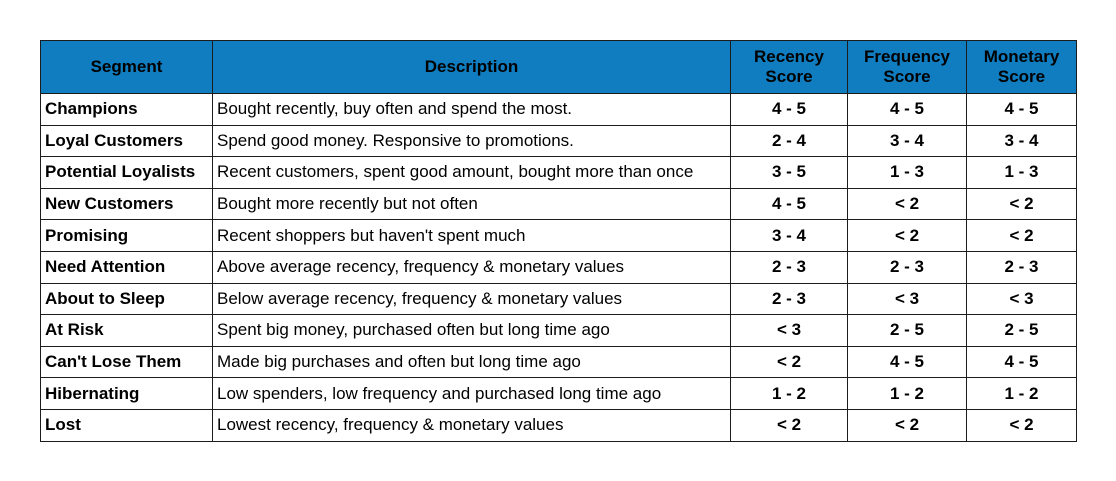  What do you see at coordinates (126, 109) in the screenshot?
I see `segment-cell: Champions` at bounding box center [126, 109].